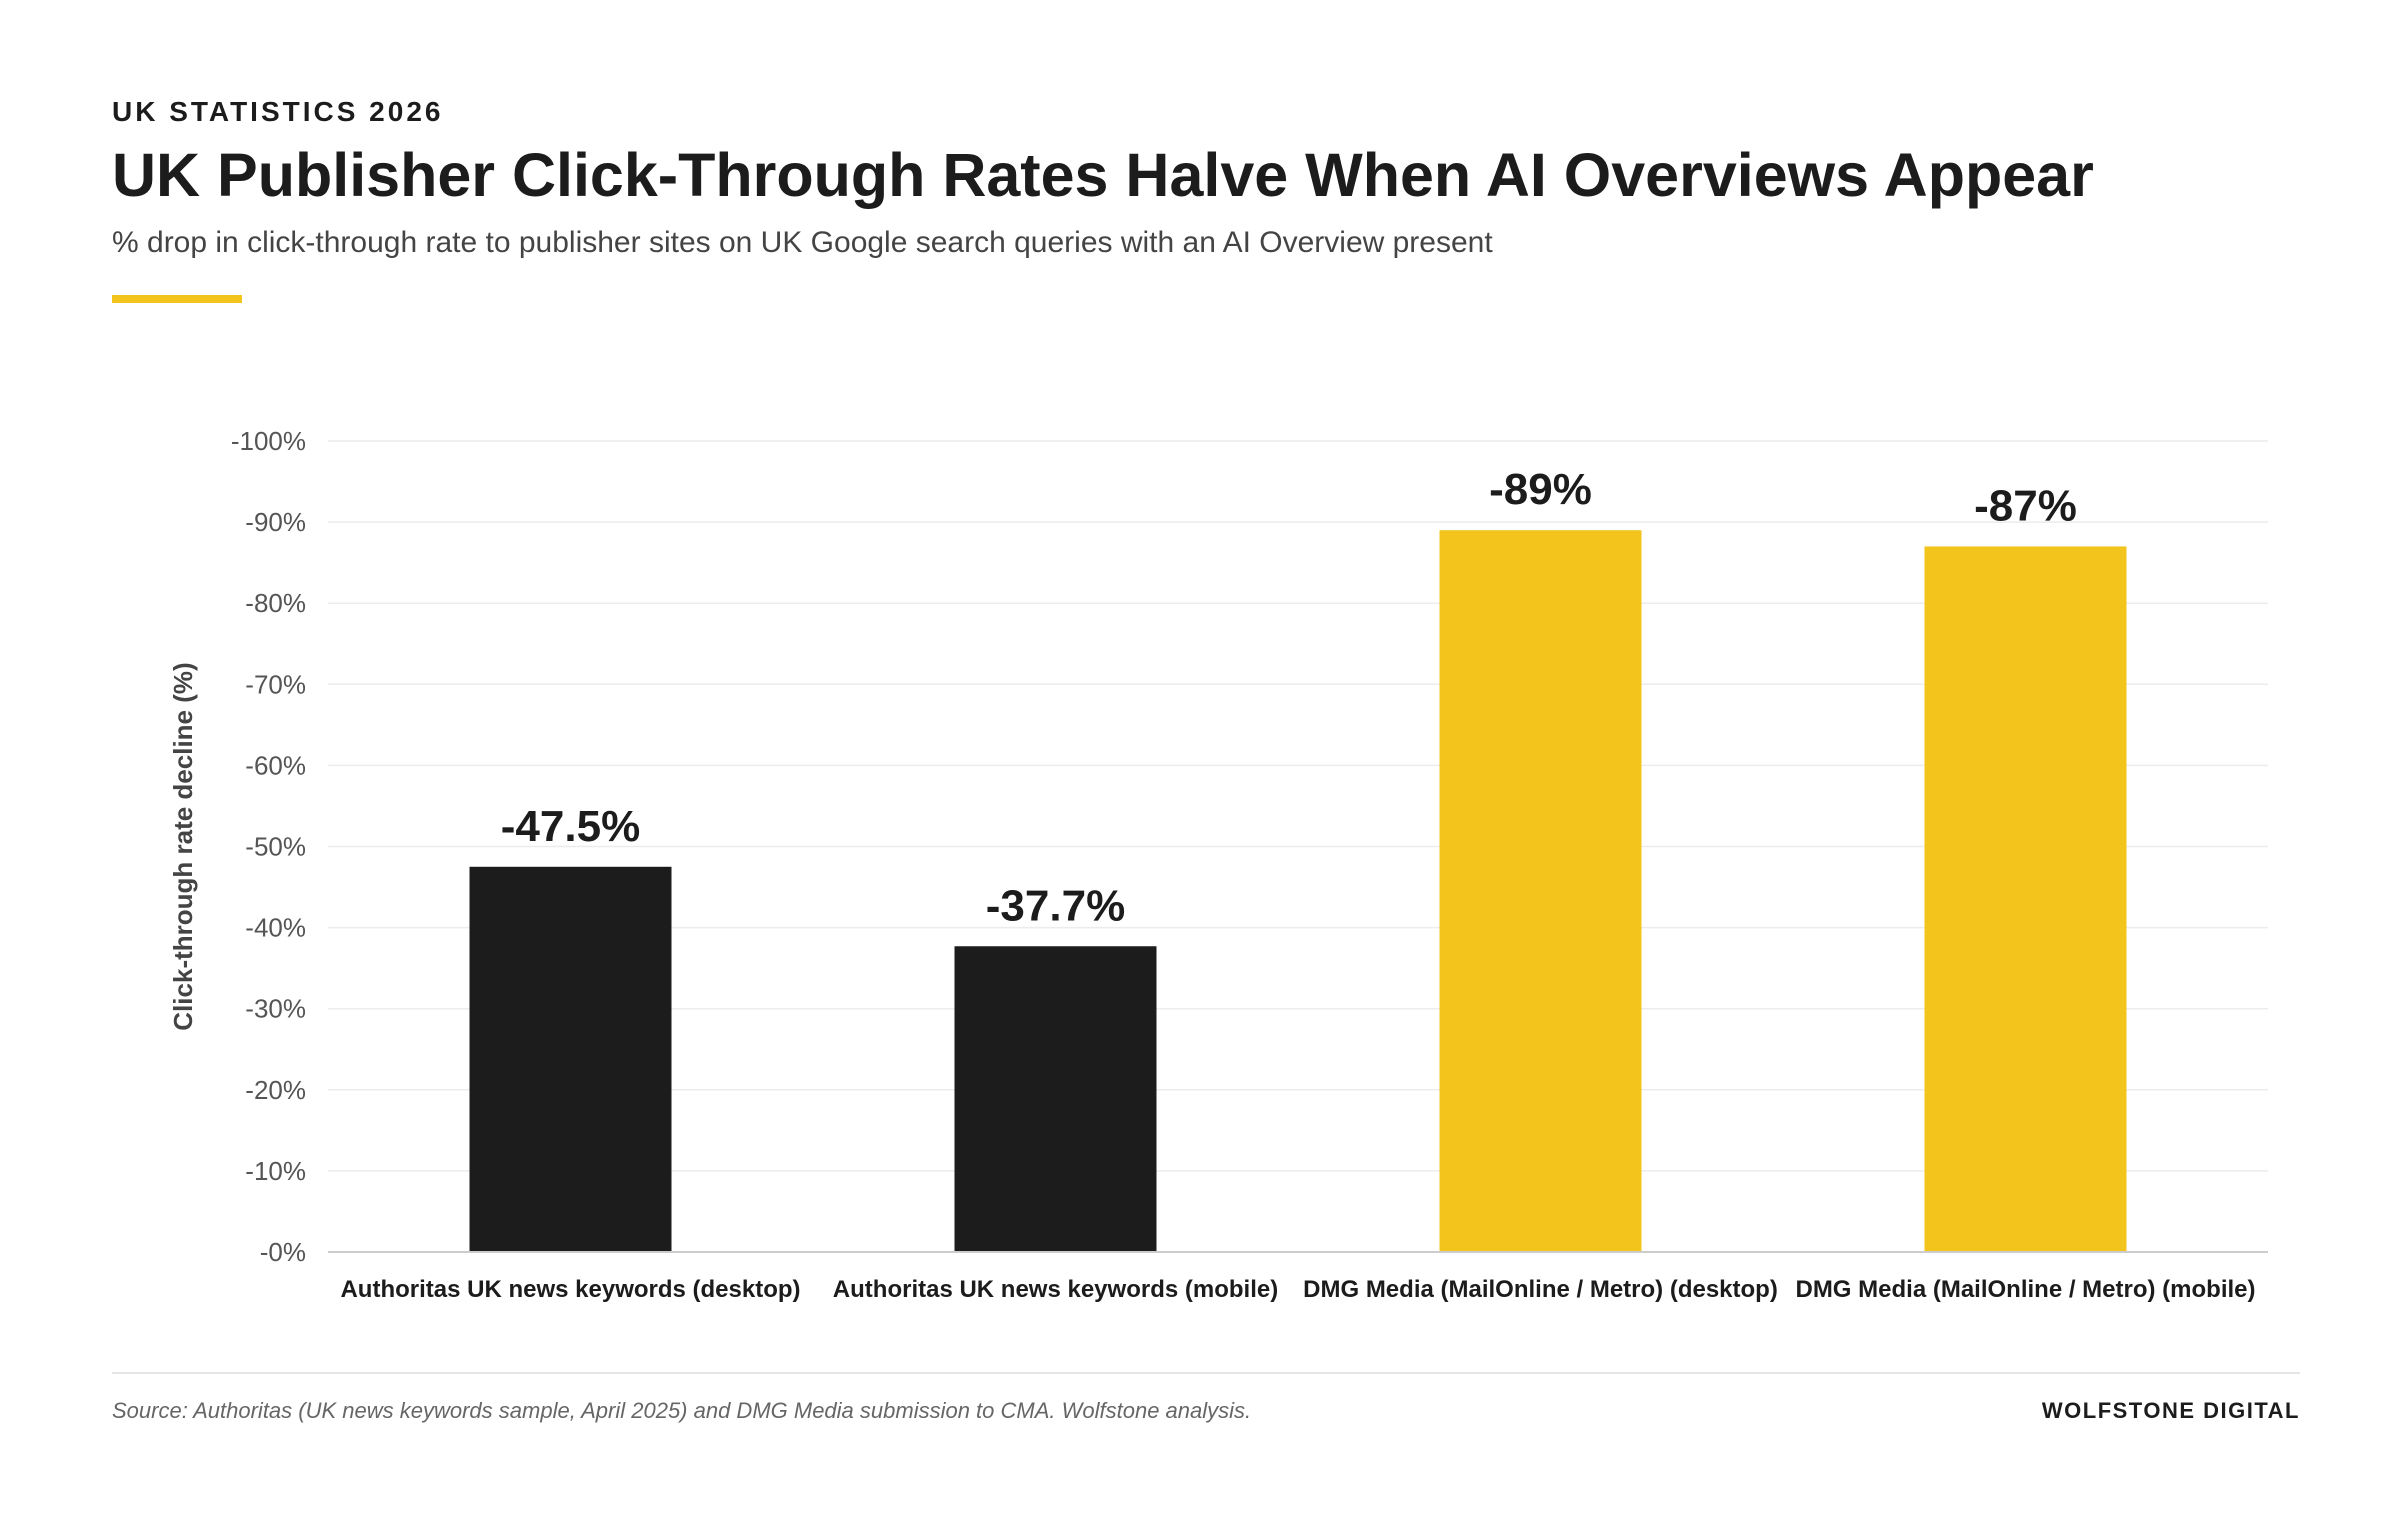  What do you see at coordinates (1055, 905) in the screenshot?
I see `data-label-2: -37.7%` at bounding box center [1055, 905].